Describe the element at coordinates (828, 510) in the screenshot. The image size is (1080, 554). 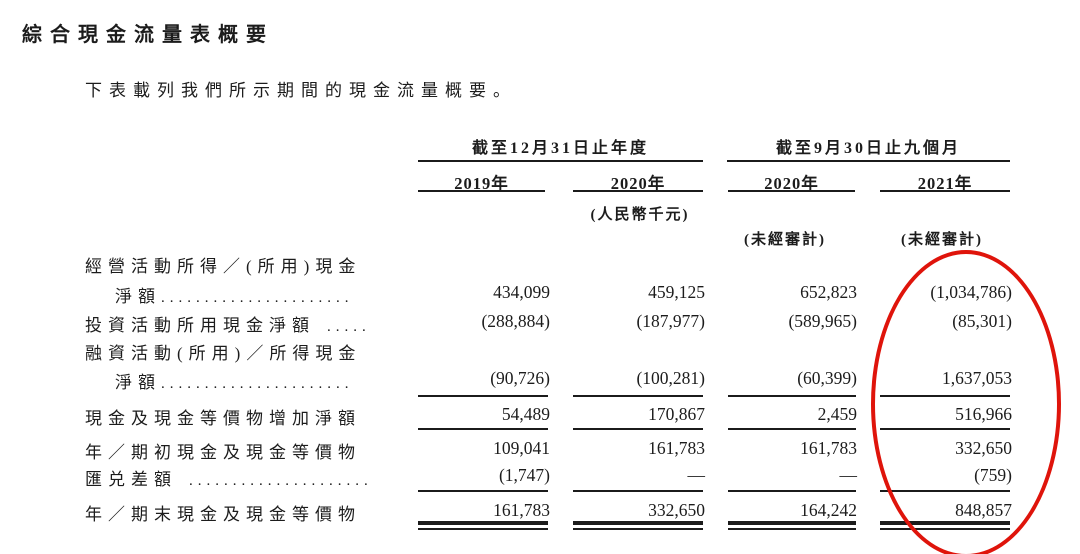
I see `cell-cash-end-2020-9m: 164,242` at that location.